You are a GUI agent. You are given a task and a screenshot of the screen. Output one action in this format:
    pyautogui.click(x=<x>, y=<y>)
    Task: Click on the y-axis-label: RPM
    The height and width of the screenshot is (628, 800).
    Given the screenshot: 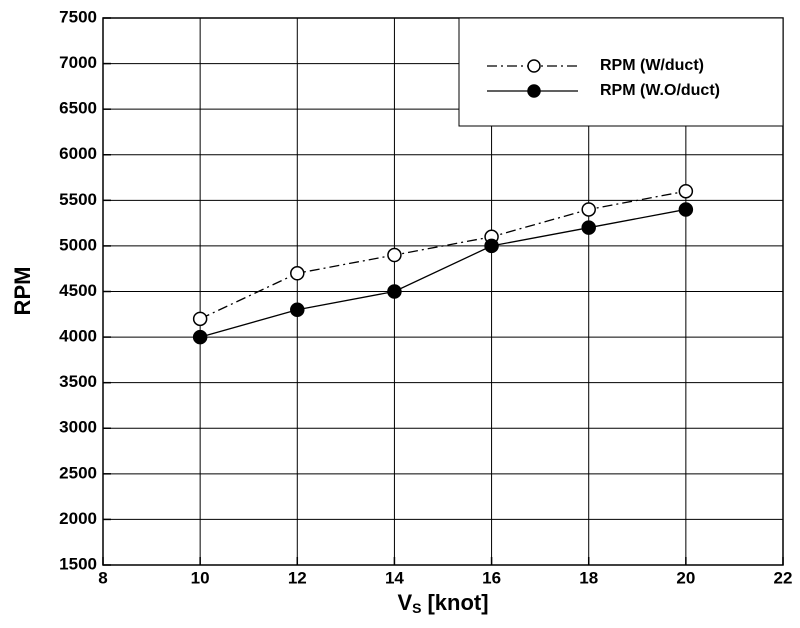 What is the action you would take?
    pyautogui.click(x=22, y=291)
    